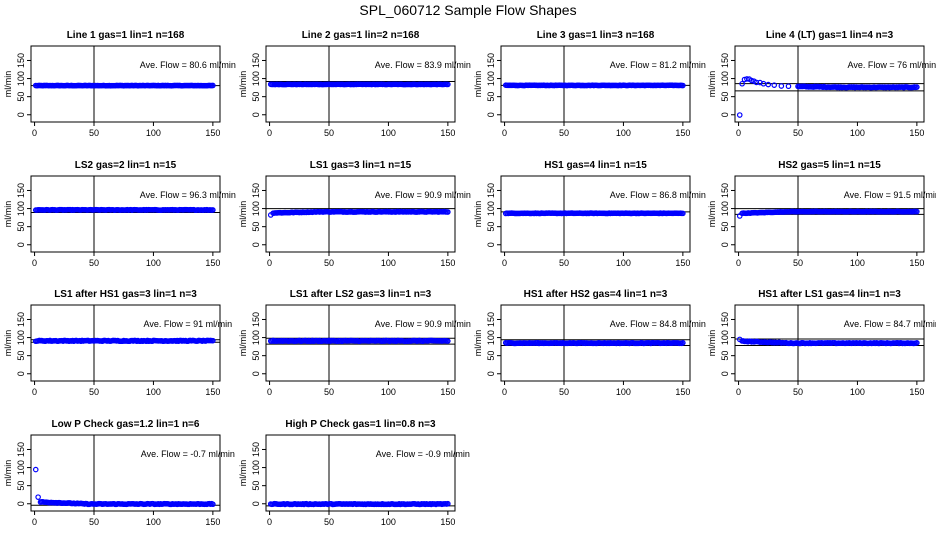  Describe the element at coordinates (423, 324) in the screenshot. I see `average-flow-annotation: Ave. Flow = 90.9 ml/min` at that location.